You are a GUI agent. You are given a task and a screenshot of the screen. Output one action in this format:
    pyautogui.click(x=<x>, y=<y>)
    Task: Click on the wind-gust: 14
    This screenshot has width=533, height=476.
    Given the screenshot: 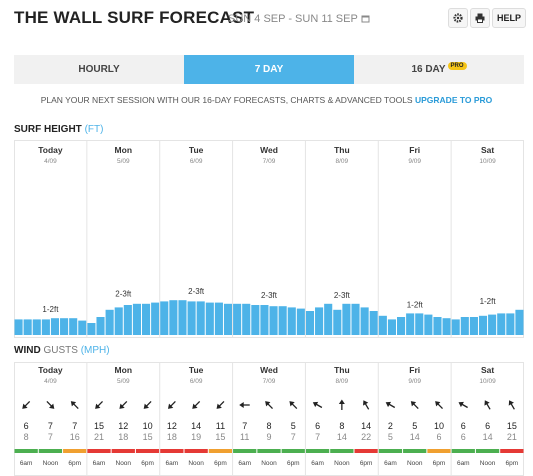 What is the action you would take?
    pyautogui.click(x=415, y=437)
    